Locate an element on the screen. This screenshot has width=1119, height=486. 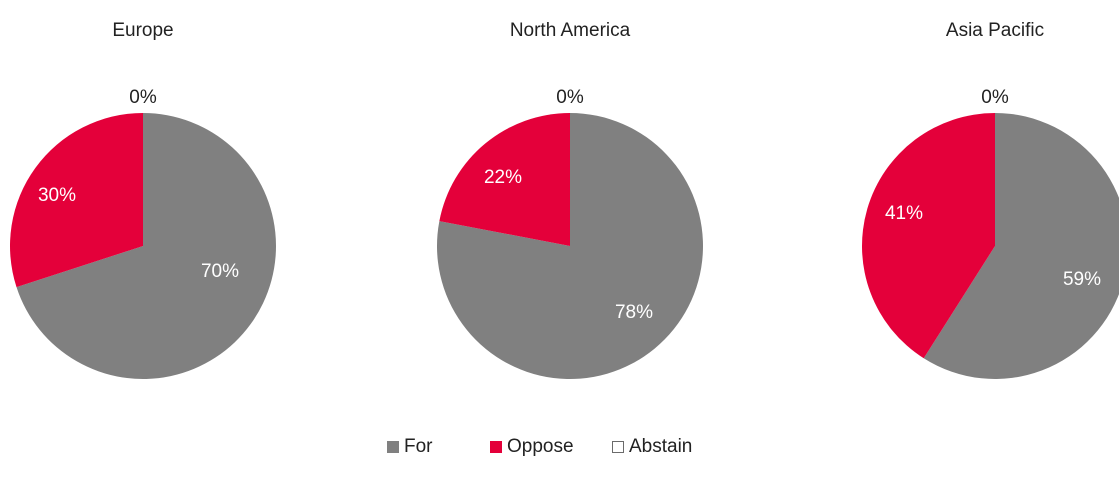
pie-slice-europe-oppose is located at coordinates (76, 200).